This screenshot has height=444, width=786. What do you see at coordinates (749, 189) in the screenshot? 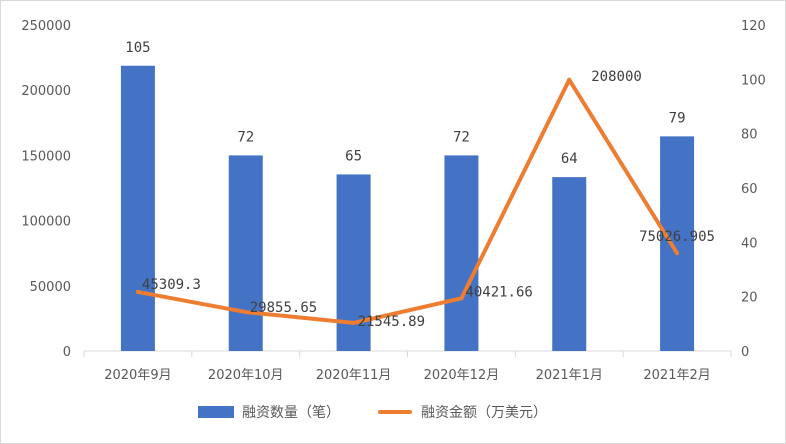
I see `y-right-tick-label: 60` at bounding box center [749, 189].